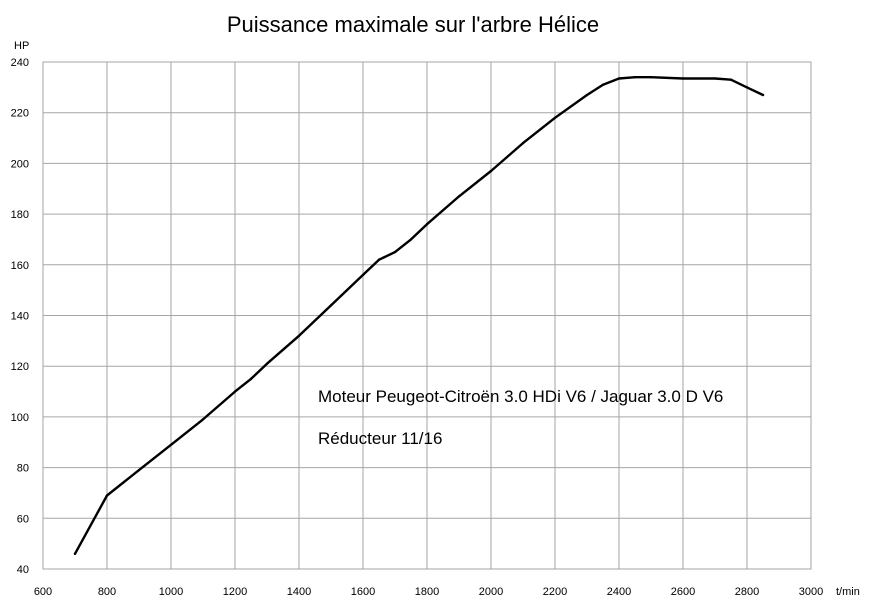 This screenshot has width=874, height=610. Describe the element at coordinates (23, 570) in the screenshot. I see `y-tick-label: 40` at that location.